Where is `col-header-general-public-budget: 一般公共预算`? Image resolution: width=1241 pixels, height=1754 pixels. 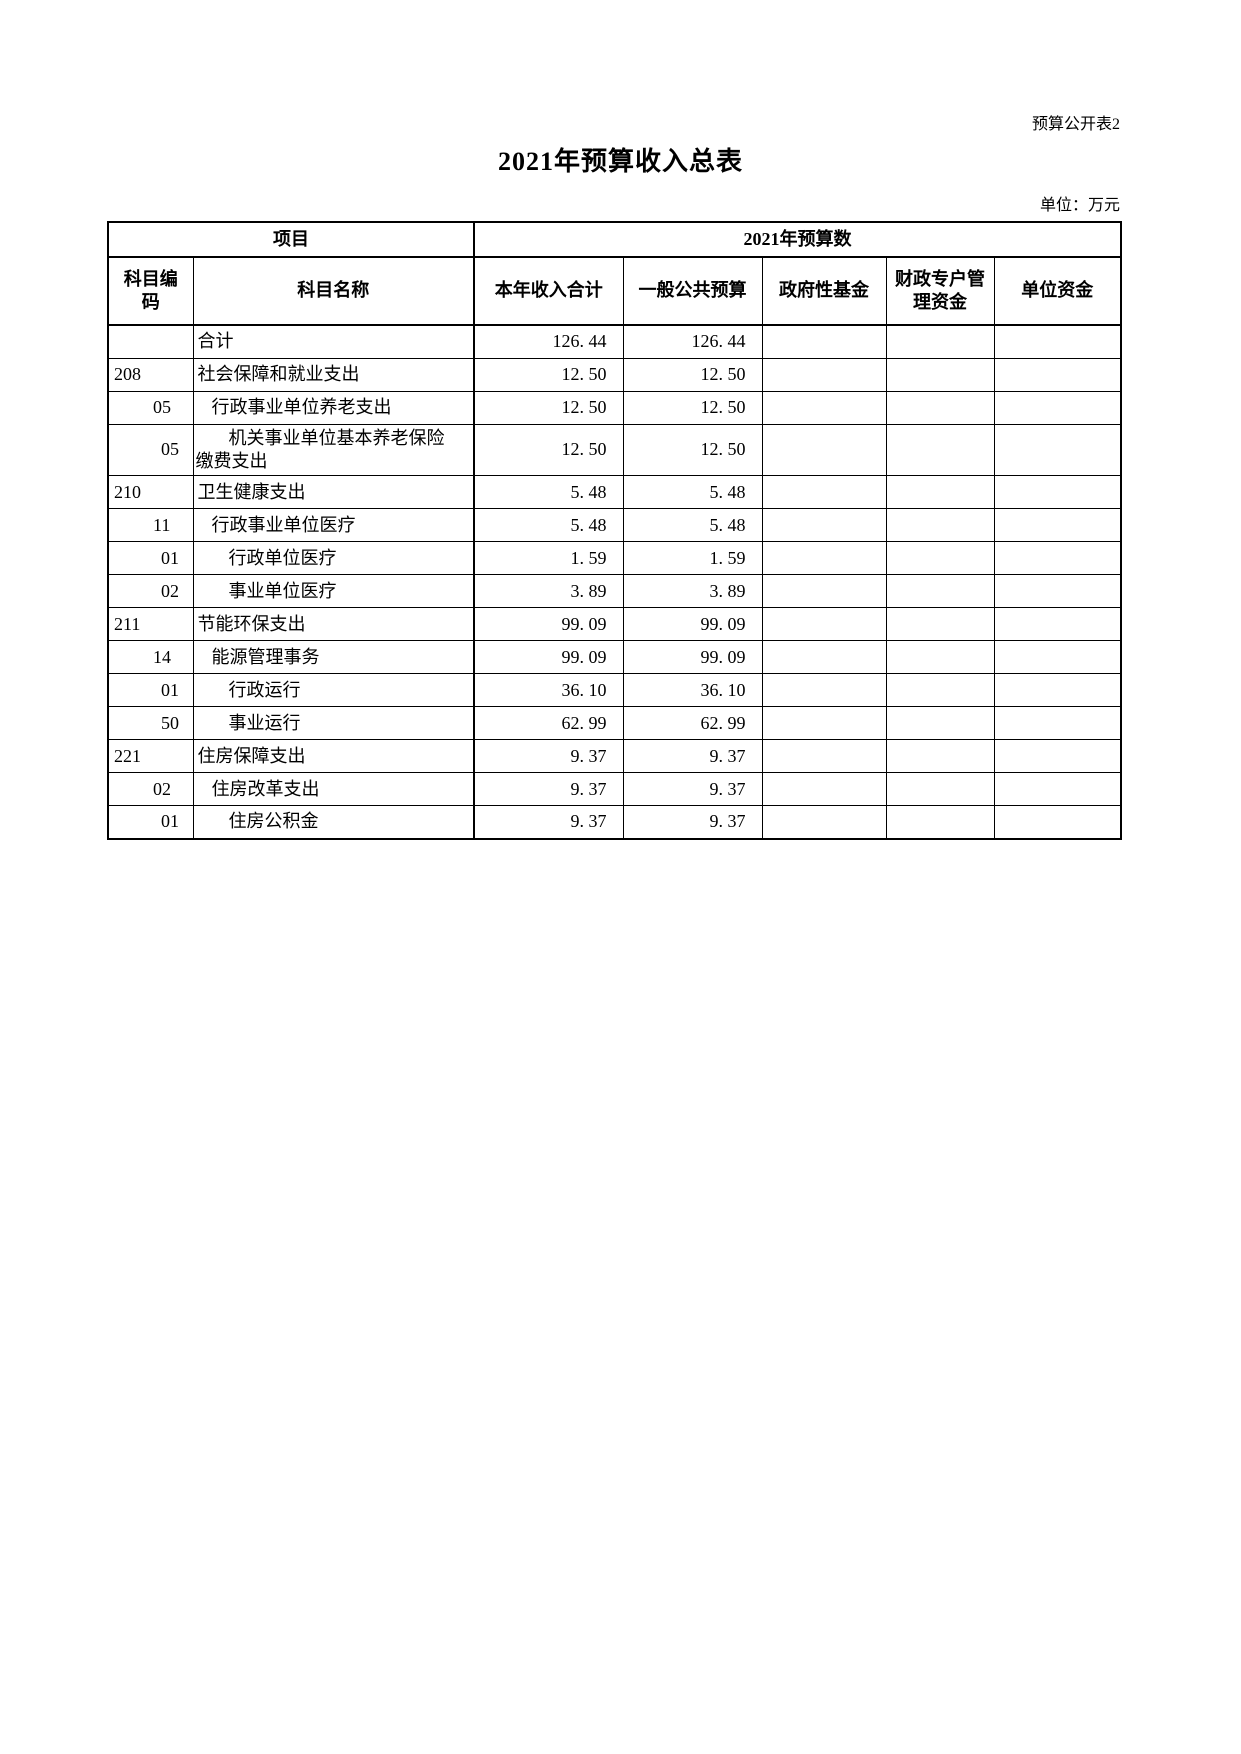
col-header-general-public-budget: 一般公共预算 is located at coordinates (692, 291).